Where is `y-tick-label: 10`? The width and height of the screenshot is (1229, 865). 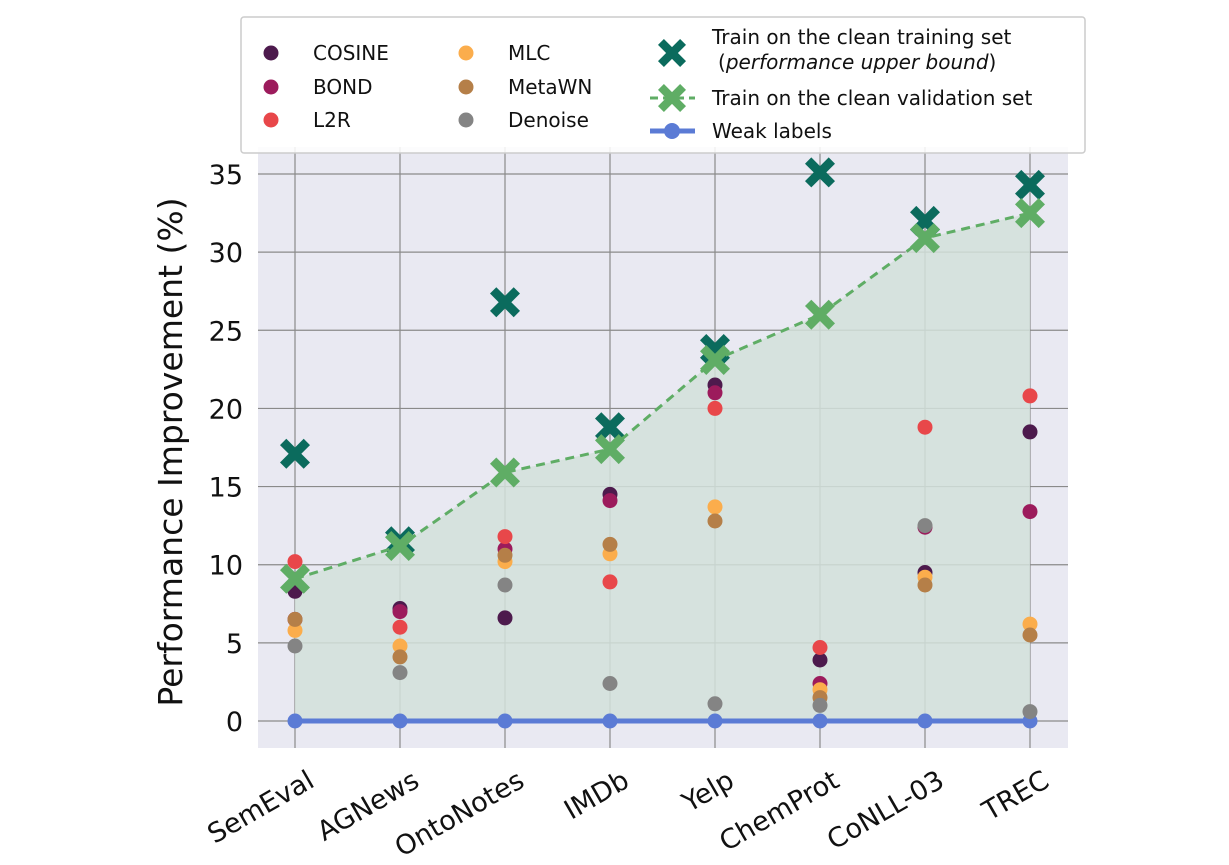 y-tick-label: 10 is located at coordinates (226, 566).